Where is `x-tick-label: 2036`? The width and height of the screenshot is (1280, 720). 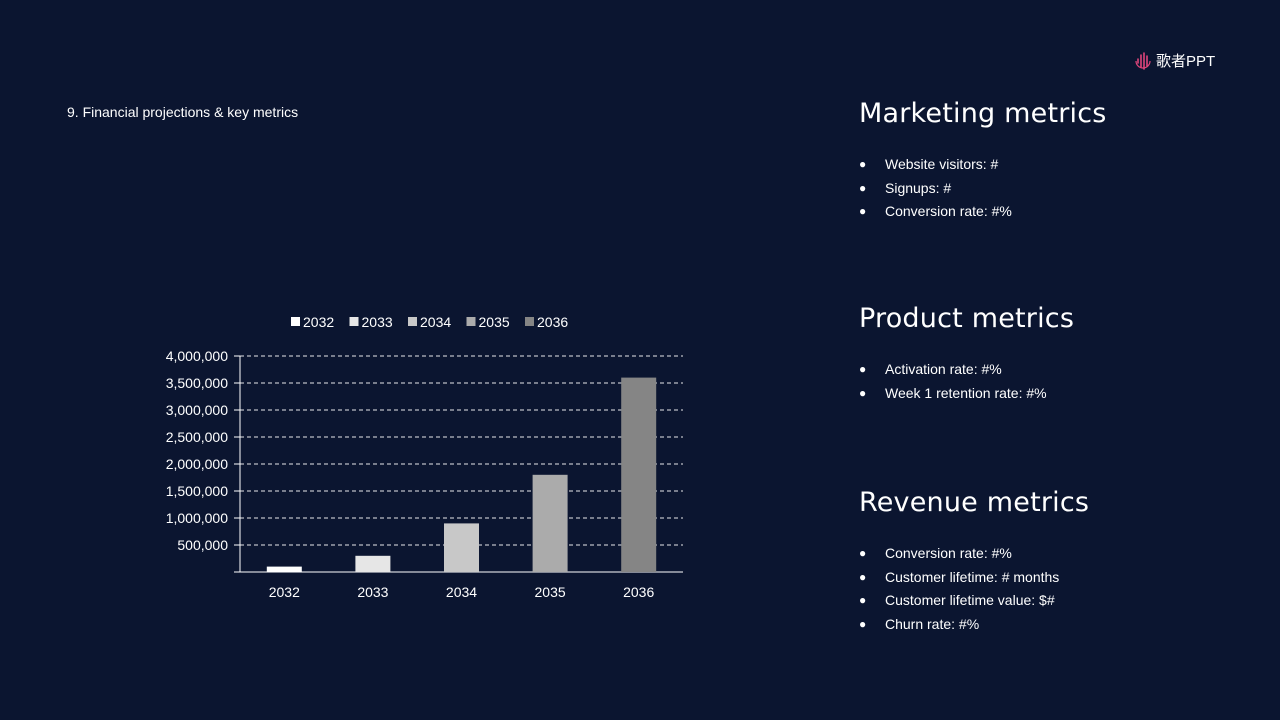 x-tick-label: 2036 is located at coordinates (638, 592).